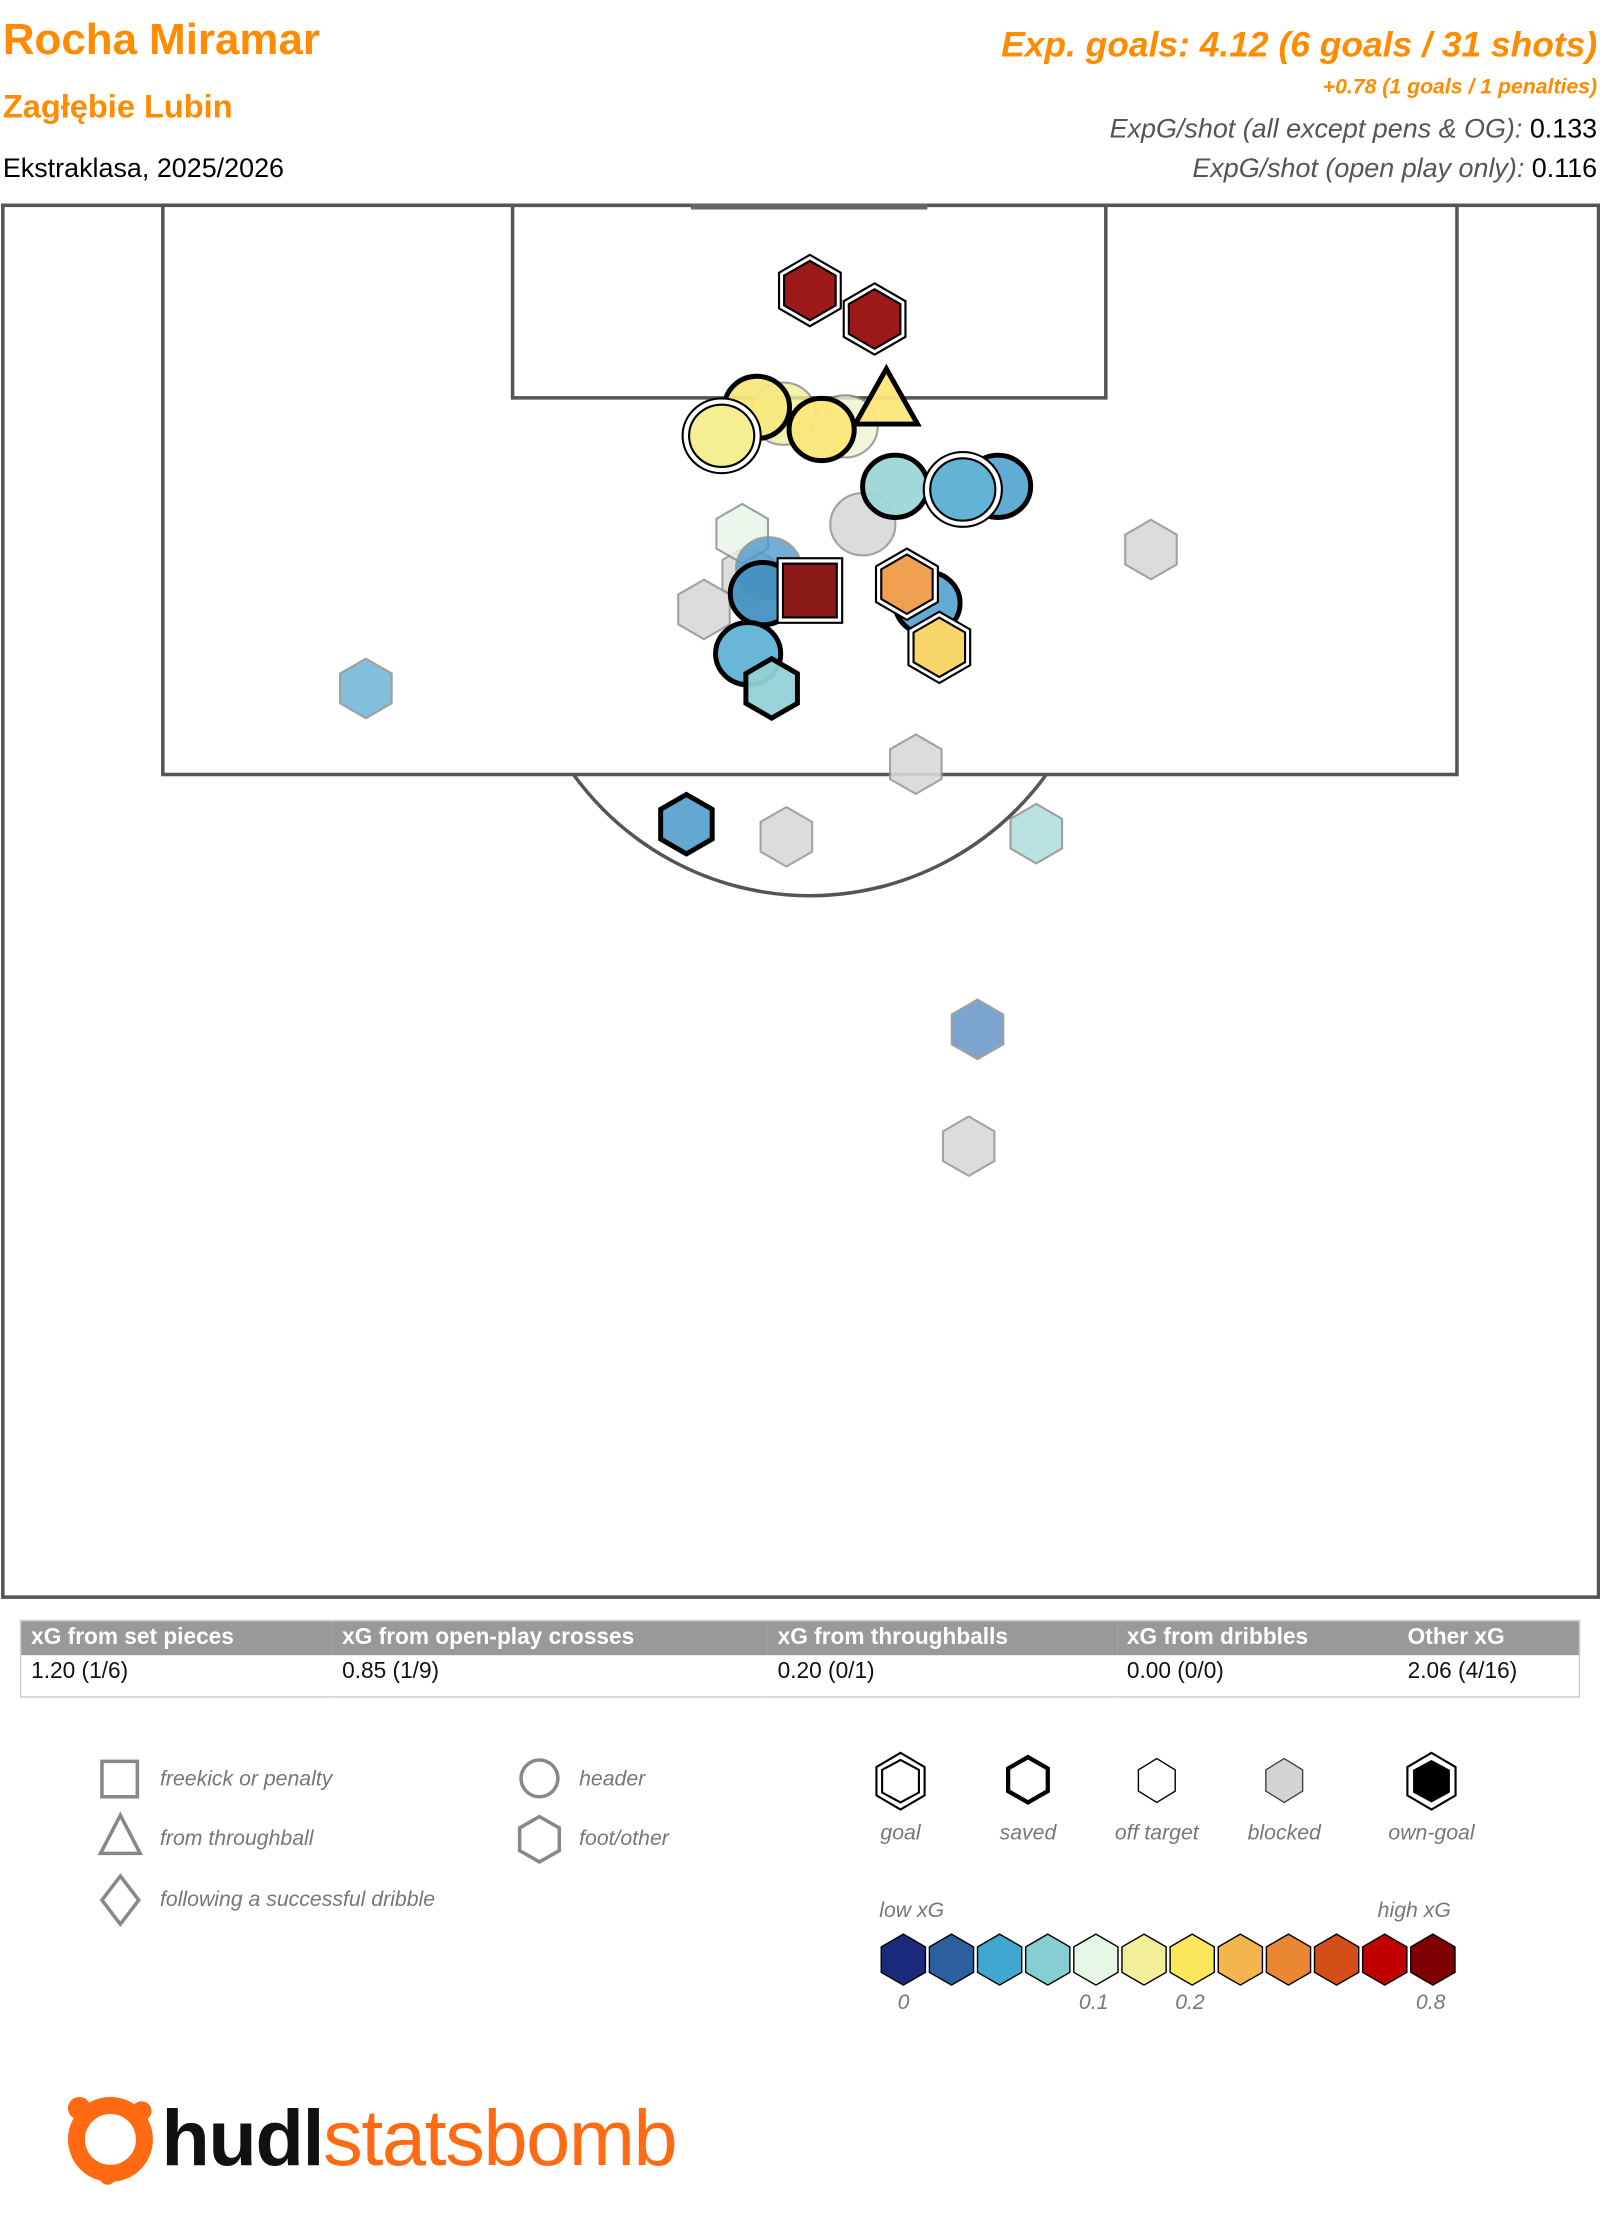 The image size is (1600, 2220). Describe the element at coordinates (942, 1638) in the screenshot. I see `table-header: xG from throughballs` at that location.